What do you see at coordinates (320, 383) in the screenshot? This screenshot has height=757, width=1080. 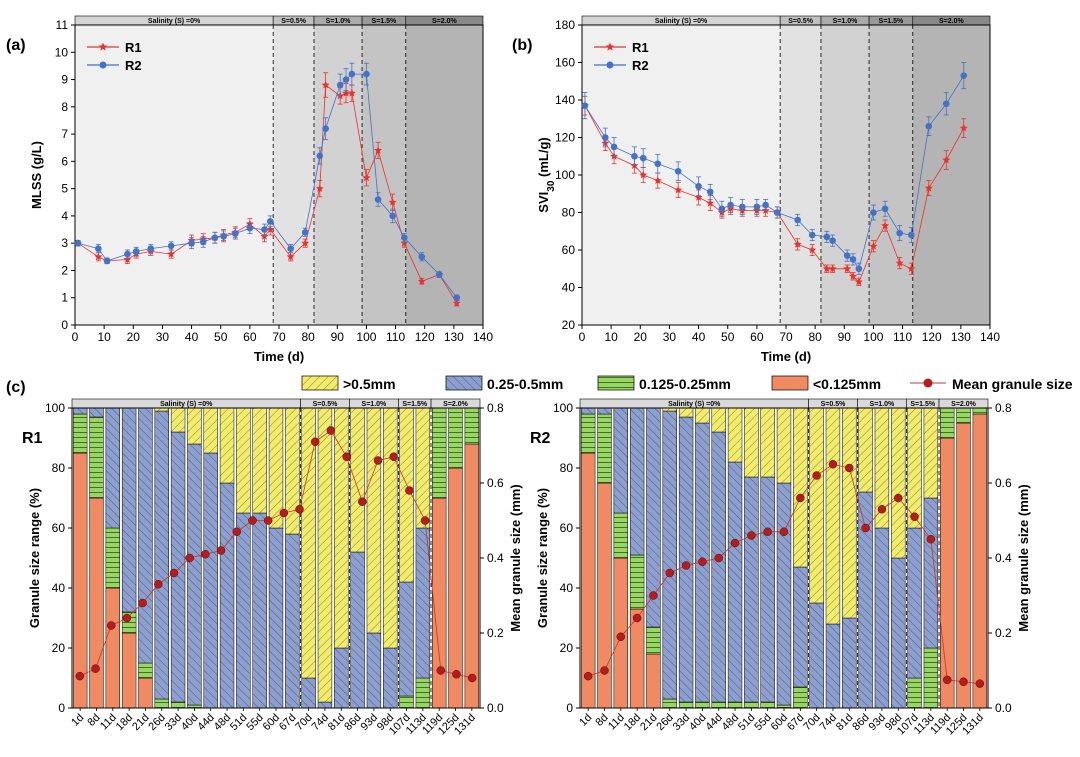 I see `legend-swatch` at bounding box center [320, 383].